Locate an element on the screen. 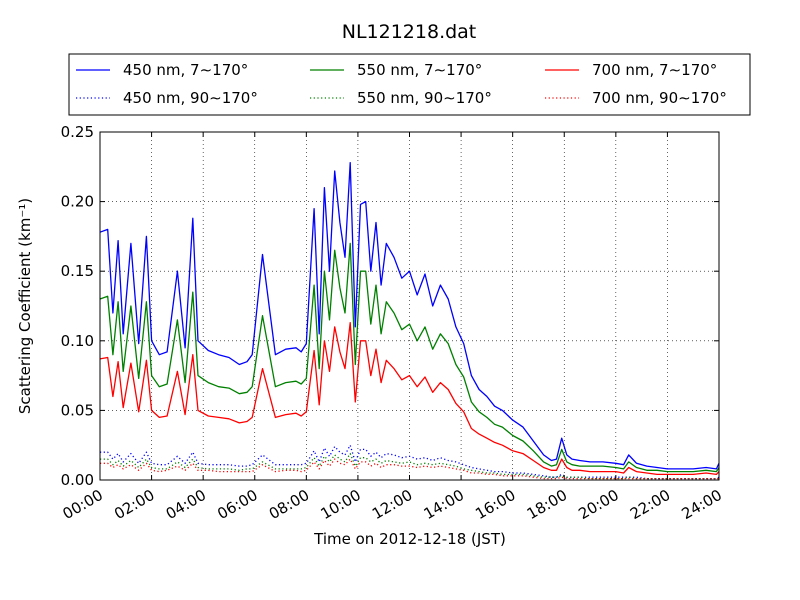 The width and height of the screenshot is (800, 600). legend-box is located at coordinates (409, 84).